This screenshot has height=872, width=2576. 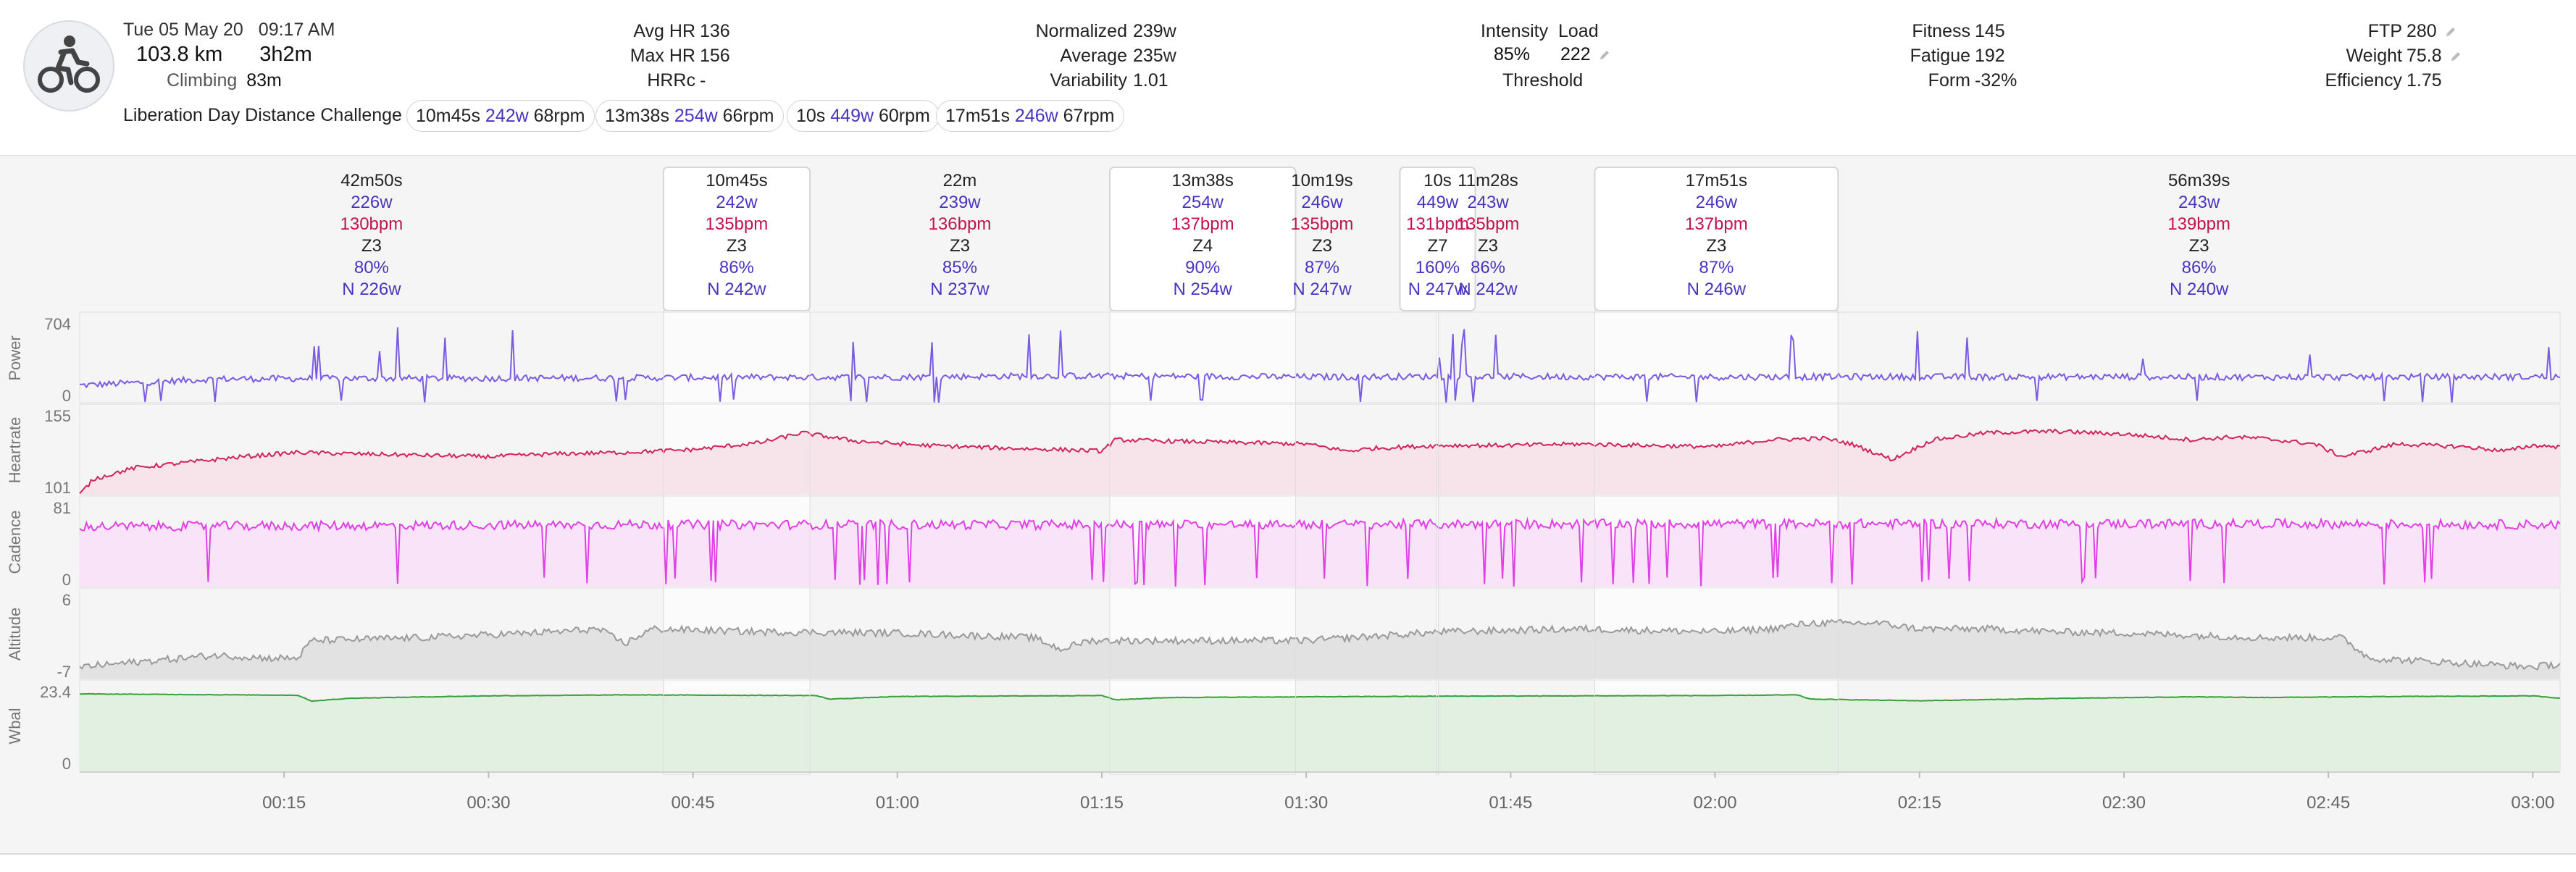 I want to click on activity-distance: 103.8 km, so click(x=179, y=54).